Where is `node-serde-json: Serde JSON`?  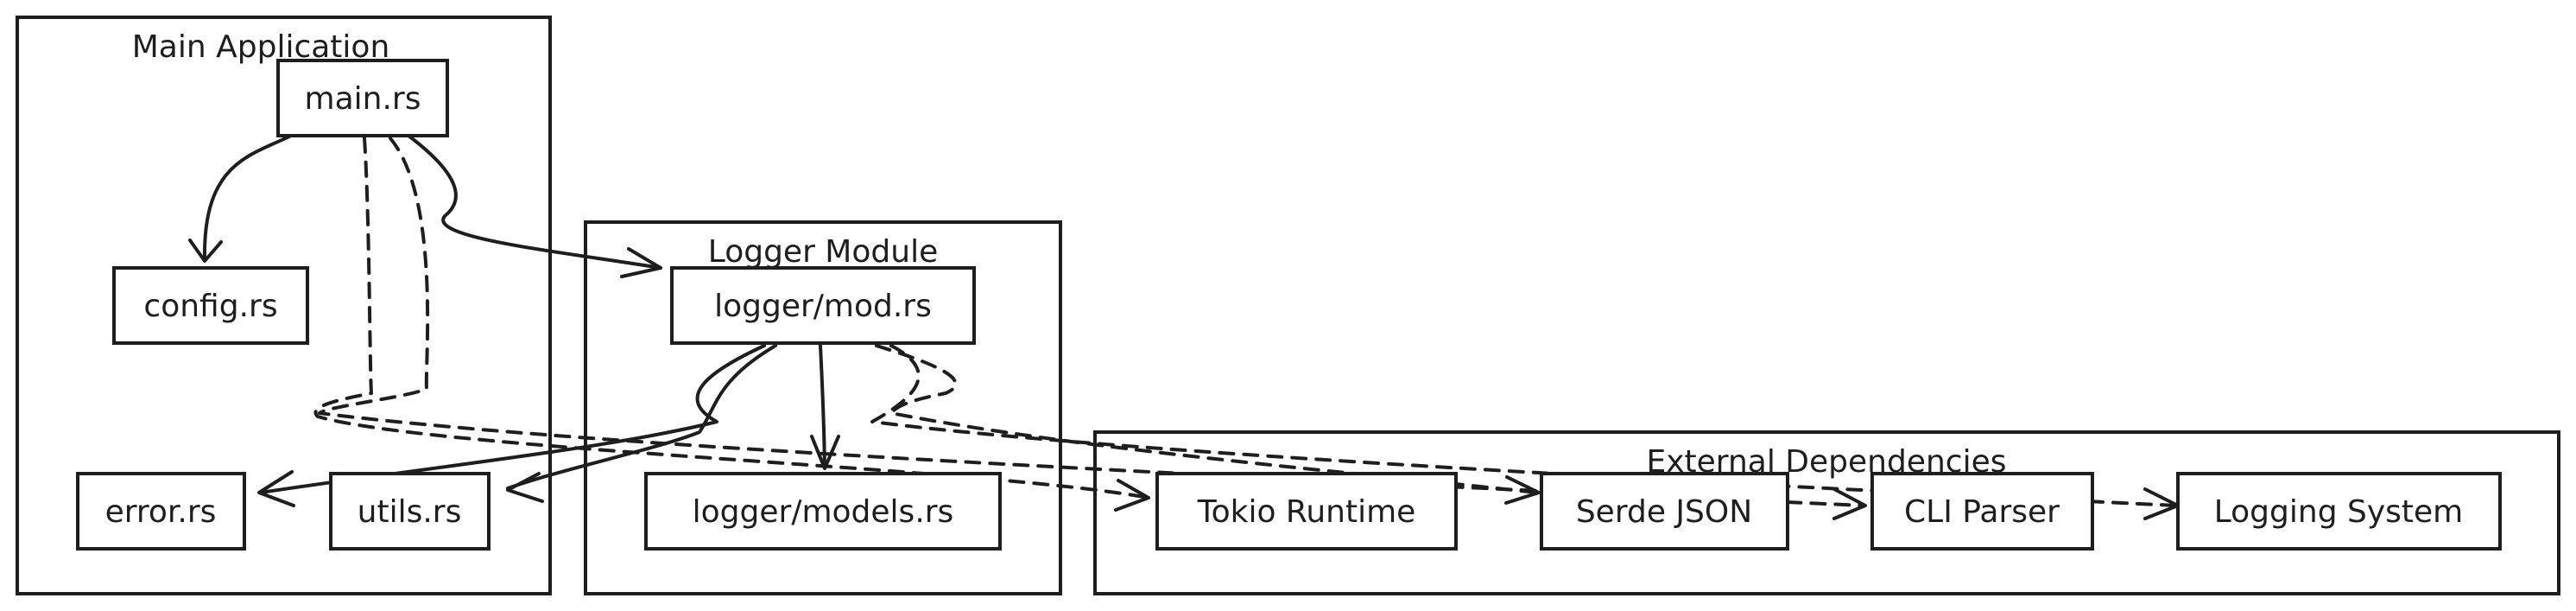
node-serde-json: Serde JSON is located at coordinates (1664, 511).